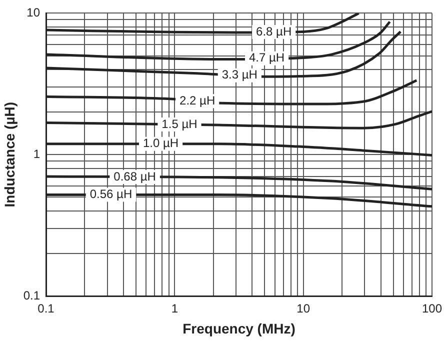 The height and width of the screenshot is (342, 448). I want to click on series-label: 6.8 µH, so click(274, 31).